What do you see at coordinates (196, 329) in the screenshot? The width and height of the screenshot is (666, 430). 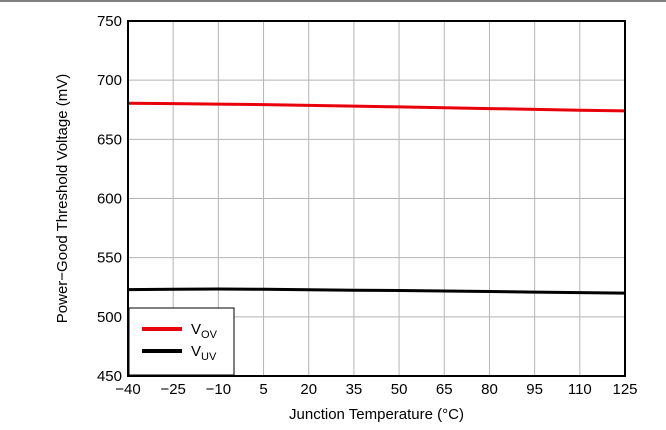 I see `legend-label-vov-main: V` at bounding box center [196, 329].